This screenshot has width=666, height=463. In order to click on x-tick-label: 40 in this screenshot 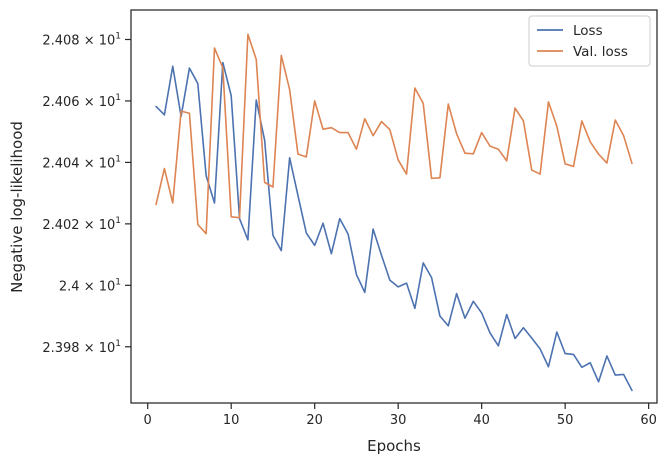, I will do `click(481, 420)`.